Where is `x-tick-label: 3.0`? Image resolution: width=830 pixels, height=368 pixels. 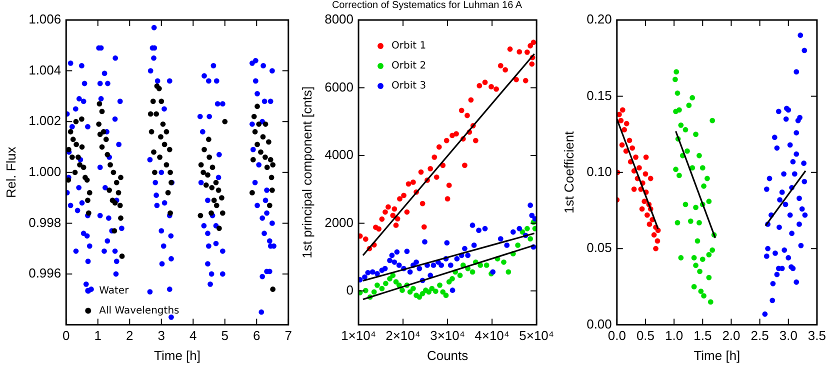
x-tick-label: 3.0 is located at coordinates (788, 336).